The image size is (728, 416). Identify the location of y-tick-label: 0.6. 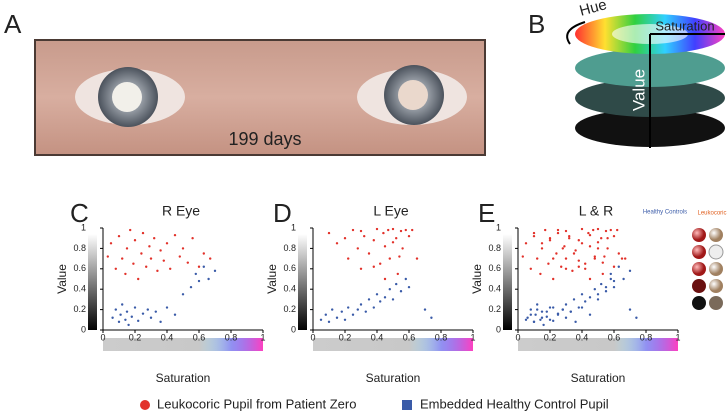
(494, 268).